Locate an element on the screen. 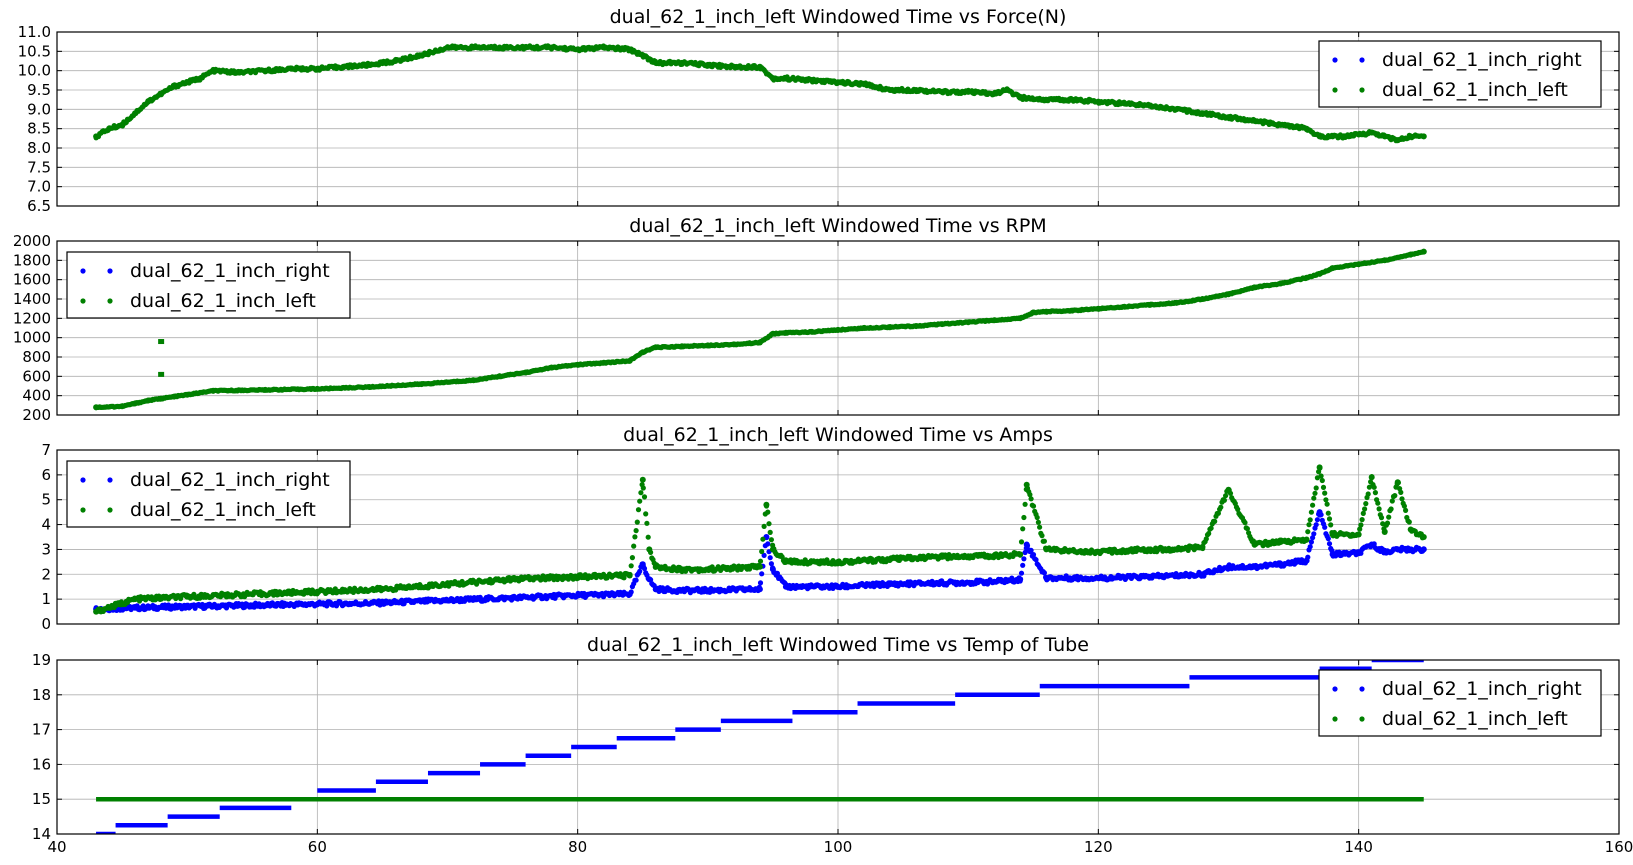  y-tick-label: 6 is located at coordinates (46, 475).